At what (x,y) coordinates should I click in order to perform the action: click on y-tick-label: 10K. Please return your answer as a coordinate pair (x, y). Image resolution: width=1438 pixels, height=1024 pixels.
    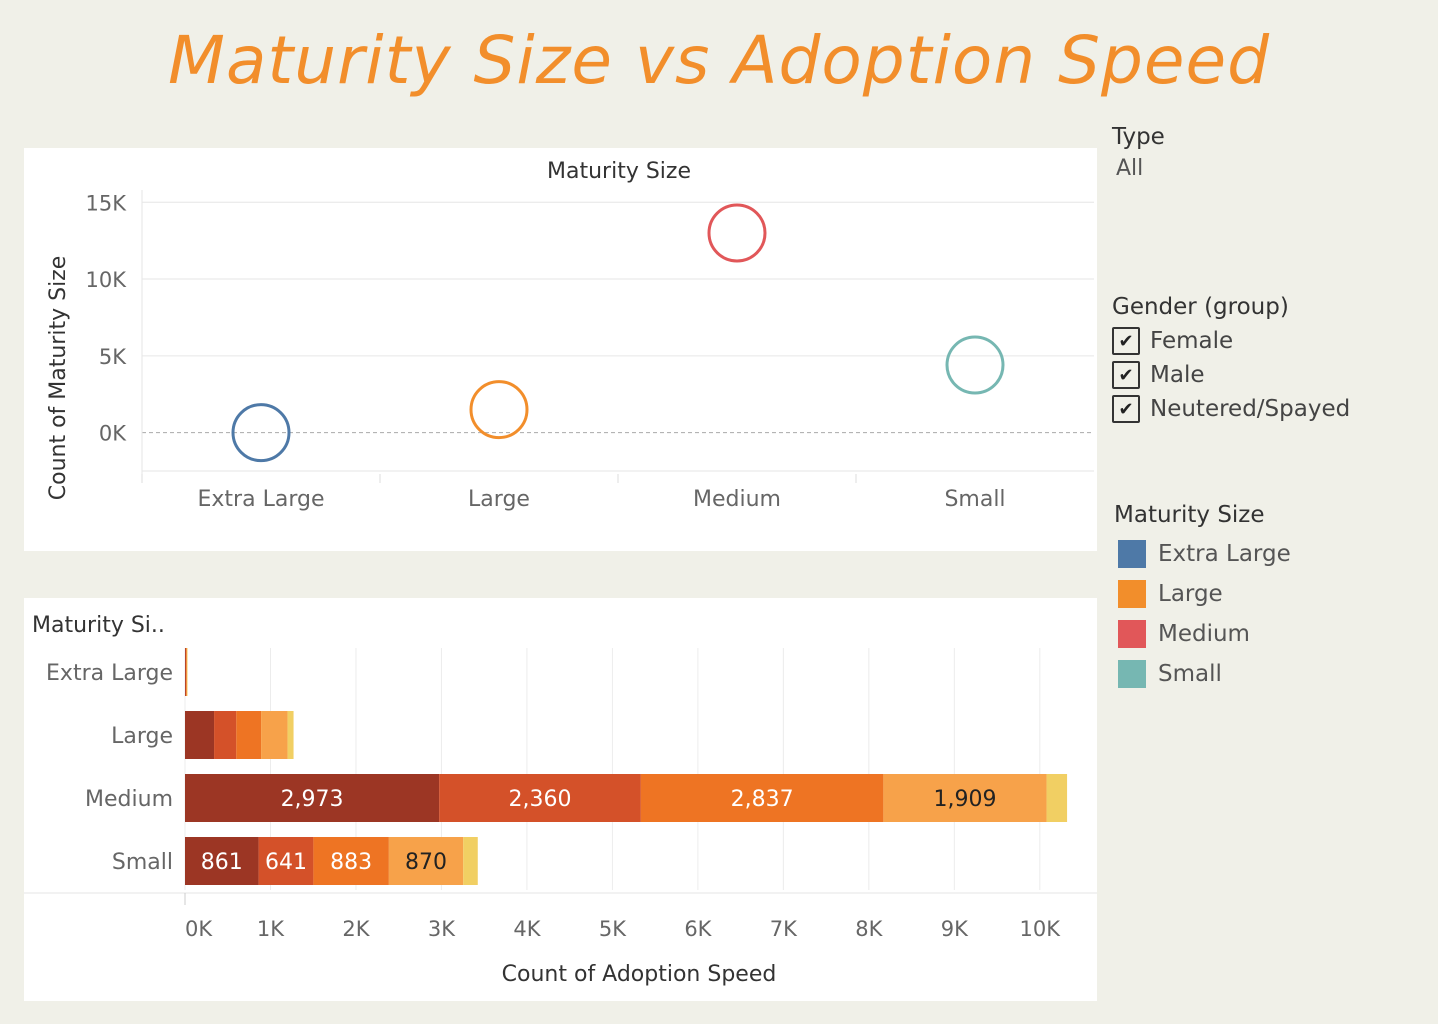
    Looking at the image, I should click on (107, 280).